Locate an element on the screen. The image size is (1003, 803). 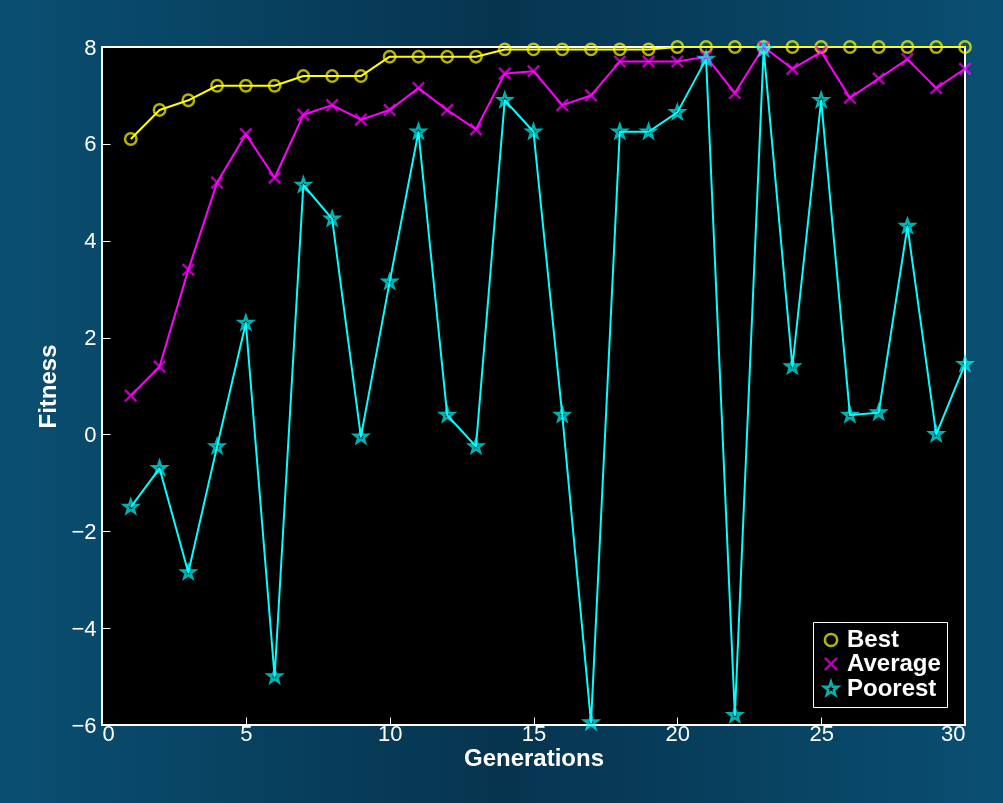
y-tick-label: 8 is located at coordinates (90, 47).